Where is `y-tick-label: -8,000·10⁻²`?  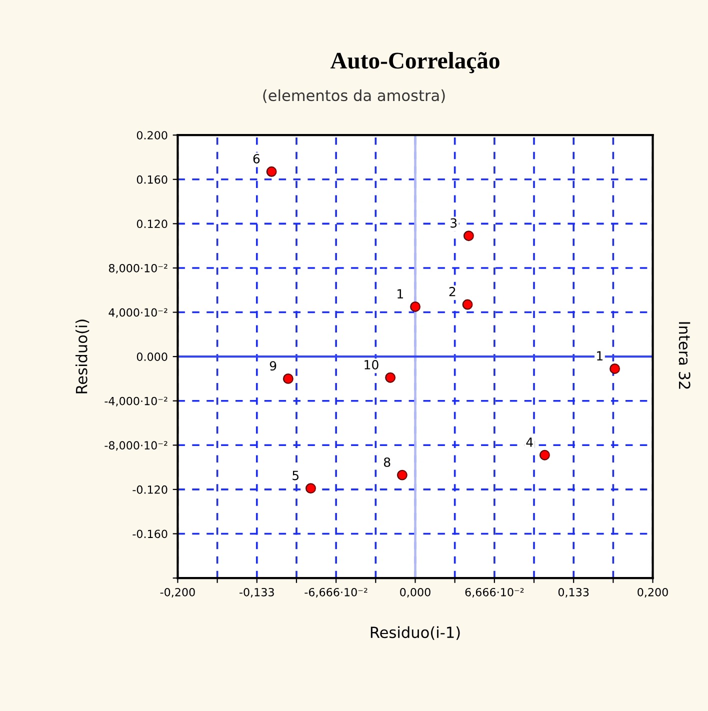
y-tick-label: -8,000·10⁻² is located at coordinates (136, 446).